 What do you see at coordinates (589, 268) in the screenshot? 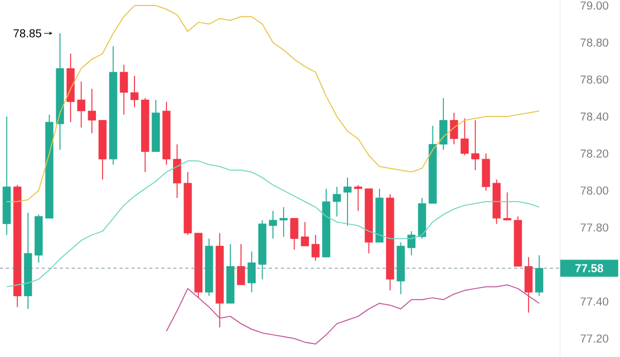
I see `ref-line-label: 77.58` at bounding box center [589, 268].